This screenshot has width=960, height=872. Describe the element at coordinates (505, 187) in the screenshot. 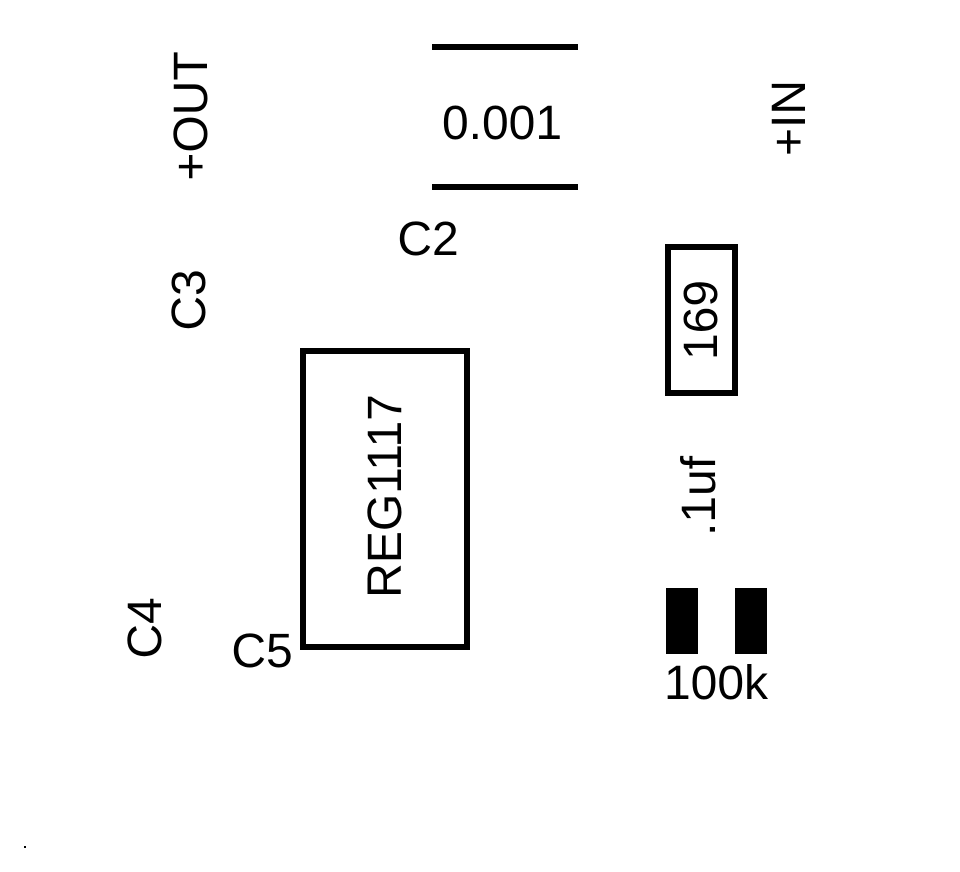

I see `c2-plate-bottom` at that location.